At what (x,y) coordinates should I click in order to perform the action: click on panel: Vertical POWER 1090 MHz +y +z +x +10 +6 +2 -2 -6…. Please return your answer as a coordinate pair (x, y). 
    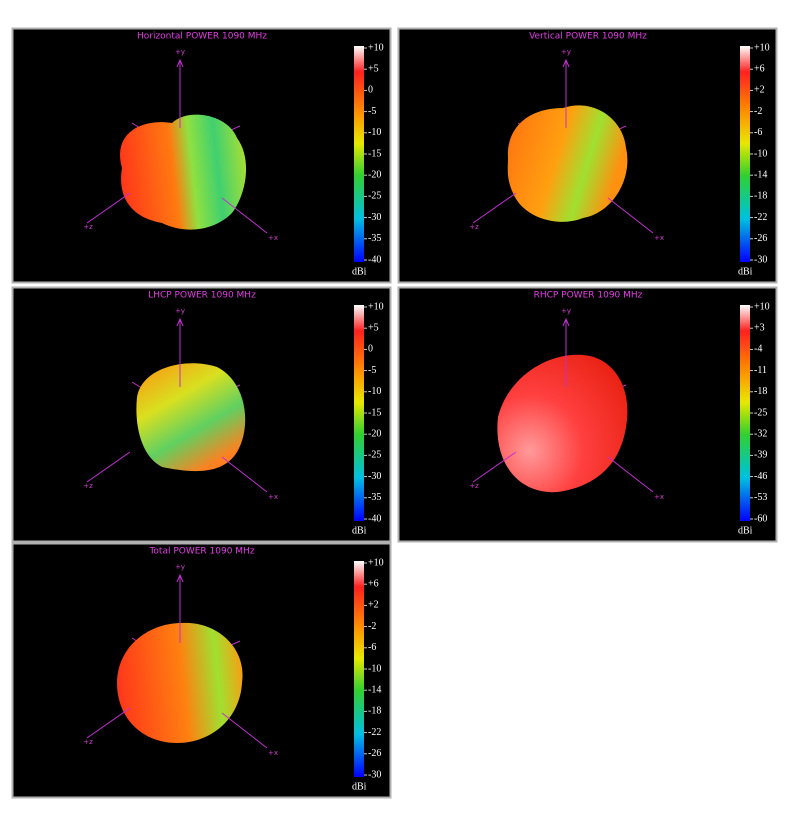
    Looking at the image, I should click on (587, 155).